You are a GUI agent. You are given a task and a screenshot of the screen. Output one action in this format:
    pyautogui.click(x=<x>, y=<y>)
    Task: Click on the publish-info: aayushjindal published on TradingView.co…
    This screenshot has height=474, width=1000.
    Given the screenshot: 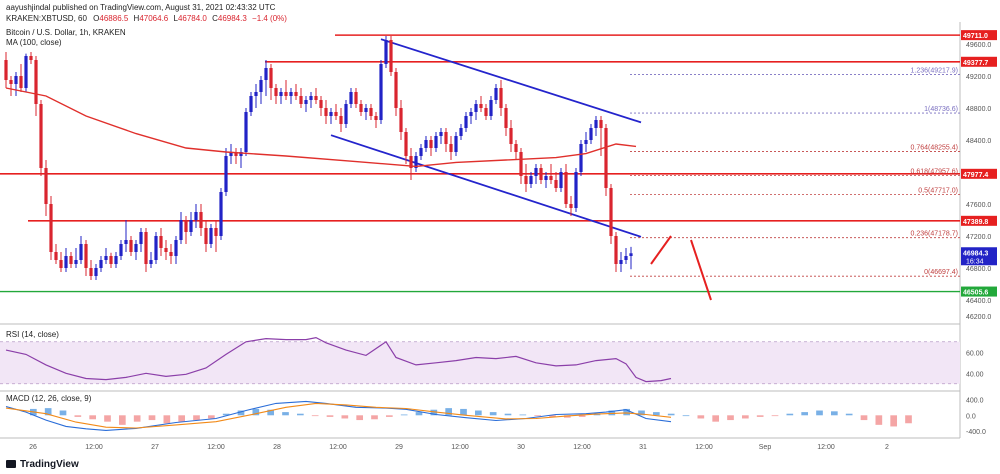 What is the action you would take?
    pyautogui.click(x=141, y=7)
    